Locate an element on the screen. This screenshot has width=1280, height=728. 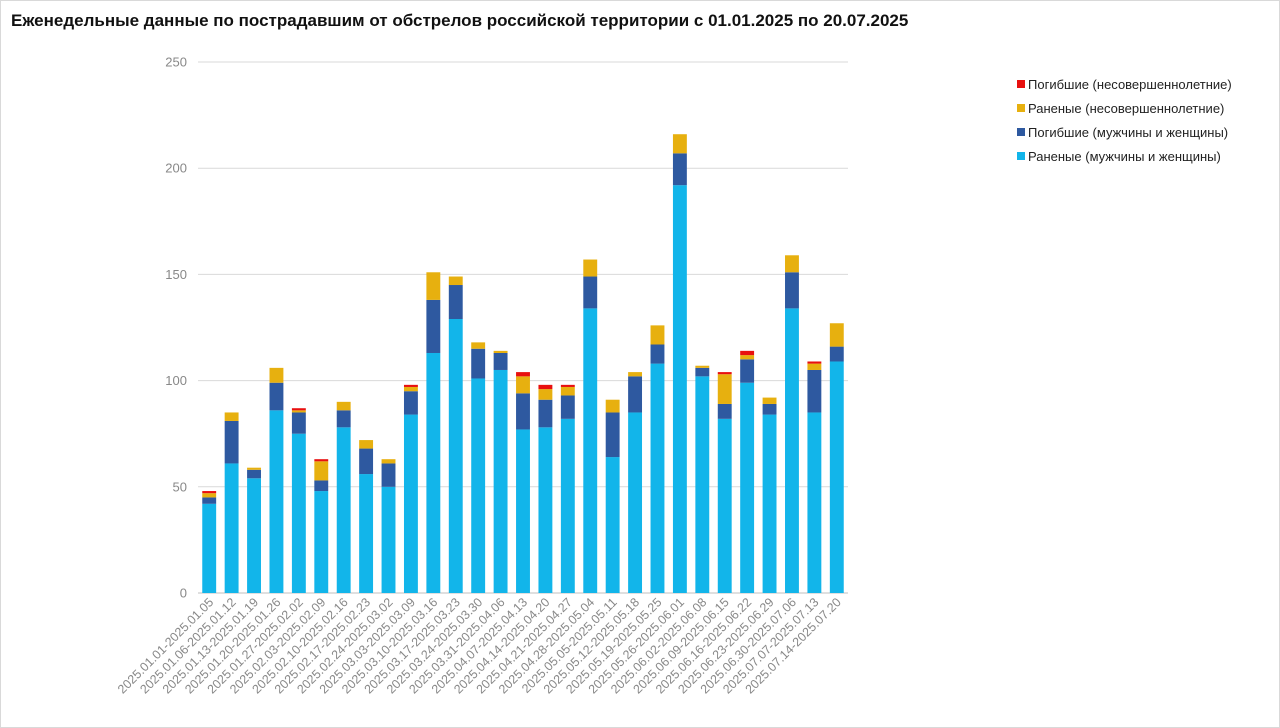
legend-item: Погибшие (несовершеннолетние) is located at coordinates (1124, 84).